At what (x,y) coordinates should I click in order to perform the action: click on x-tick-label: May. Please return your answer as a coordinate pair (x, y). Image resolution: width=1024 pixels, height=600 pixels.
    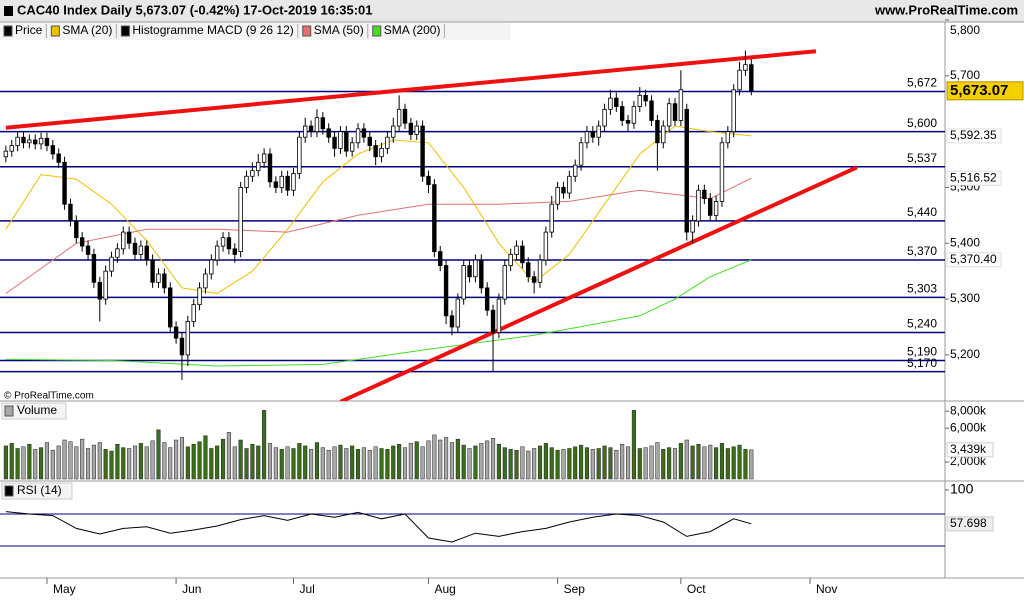
    Looking at the image, I should click on (64, 589).